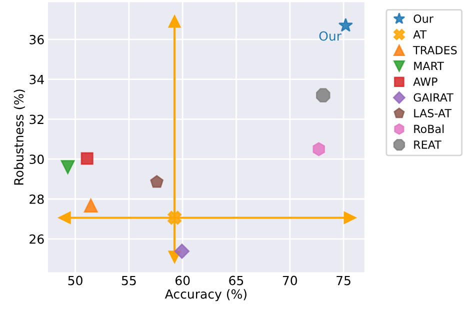  What do you see at coordinates (433, 113) in the screenshot?
I see `legend-label: LAS-AT` at bounding box center [433, 113].